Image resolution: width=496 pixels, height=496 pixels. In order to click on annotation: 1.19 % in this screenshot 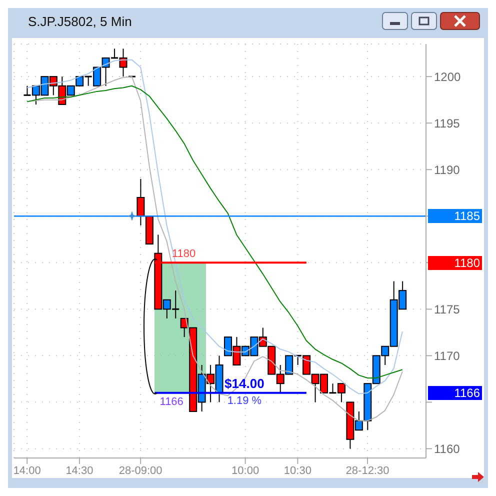, I will do `click(244, 400)`.